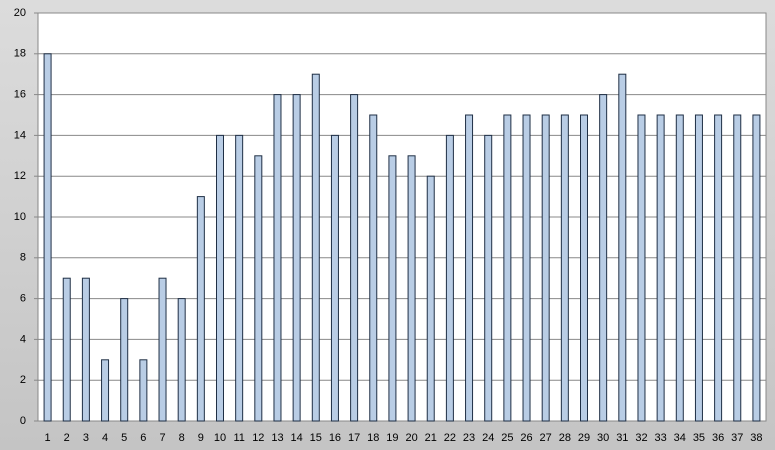  I want to click on x-tick-label: 27, so click(546, 438).